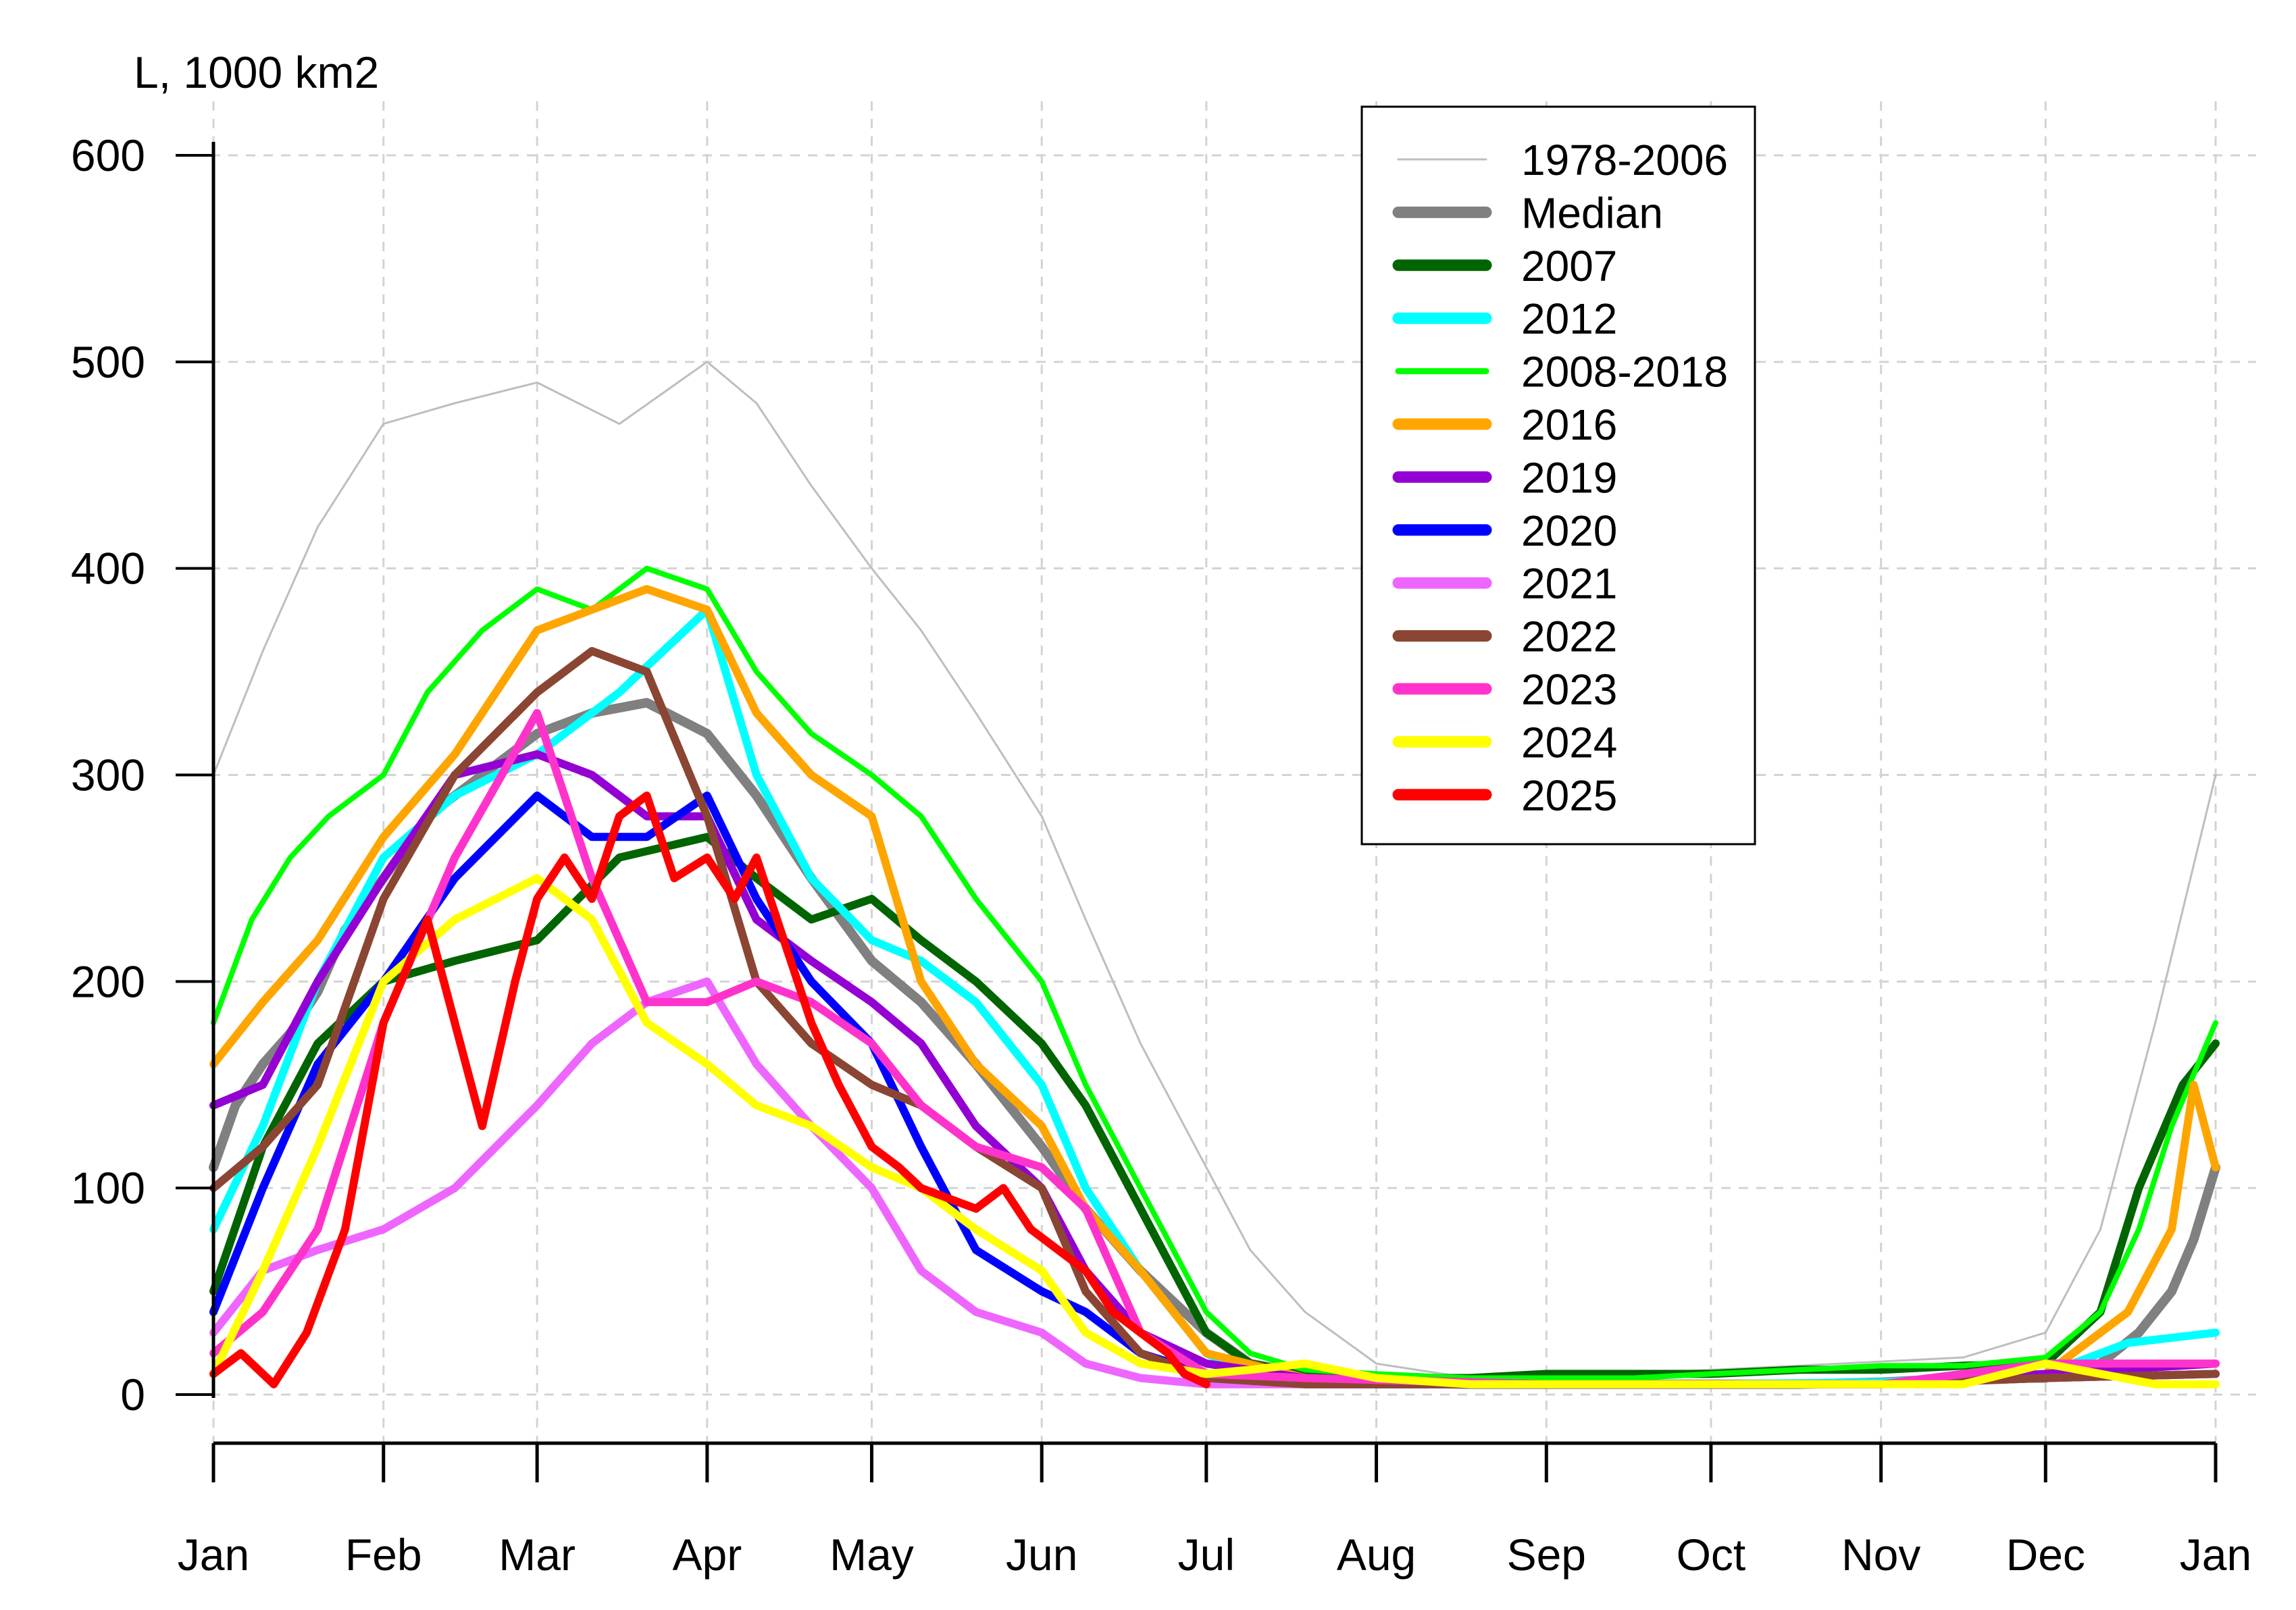 Image resolution: width=2296 pixels, height=1610 pixels. Describe the element at coordinates (108, 155) in the screenshot. I see `y-tick-label: 600` at that location.